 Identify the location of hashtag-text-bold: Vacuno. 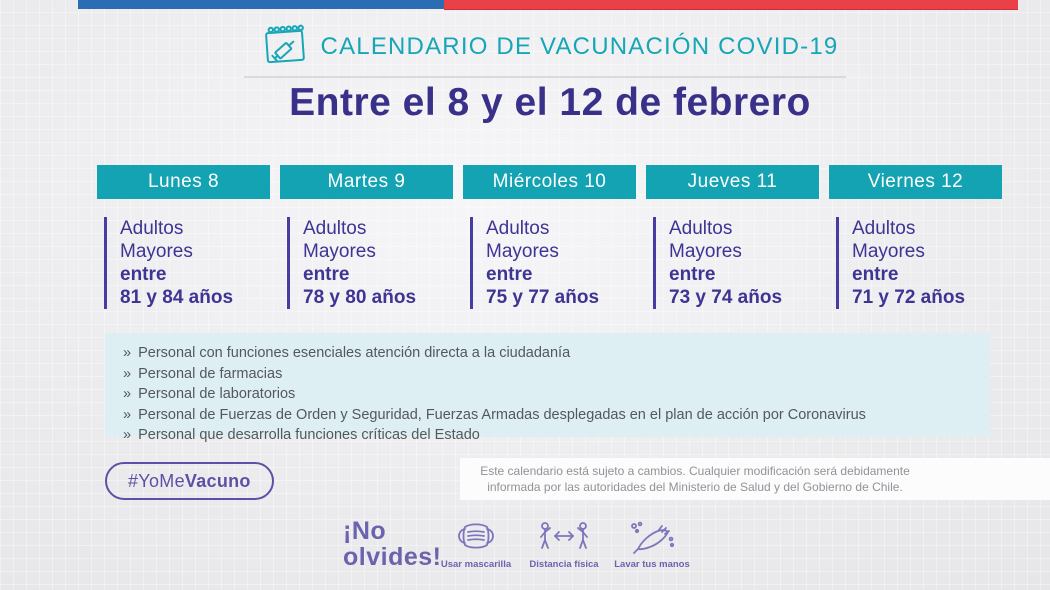
(217, 480).